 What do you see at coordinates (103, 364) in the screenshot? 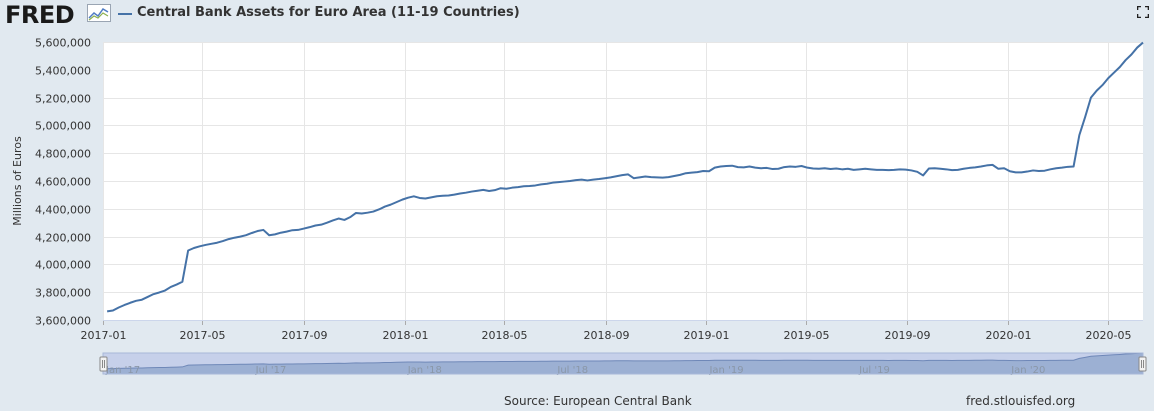
I see `navigator-handle-left` at bounding box center [103, 364].